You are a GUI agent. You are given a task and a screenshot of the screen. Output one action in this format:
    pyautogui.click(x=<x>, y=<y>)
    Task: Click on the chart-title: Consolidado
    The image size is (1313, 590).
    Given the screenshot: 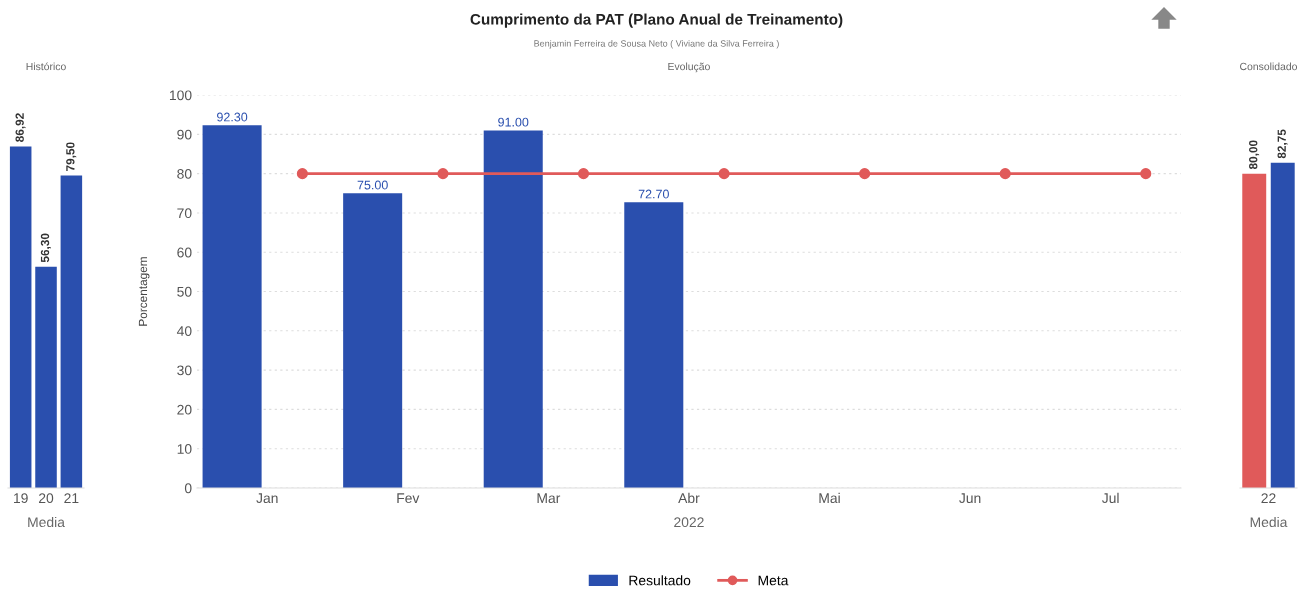 What is the action you would take?
    pyautogui.click(x=1269, y=66)
    